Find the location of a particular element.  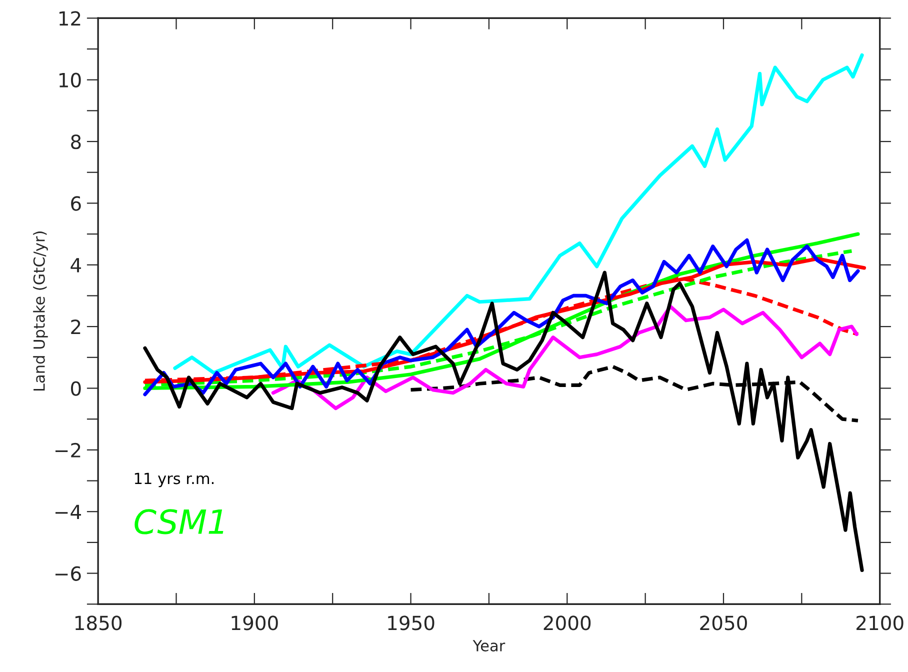

x-tick-label: 1900 is located at coordinates (255, 623).